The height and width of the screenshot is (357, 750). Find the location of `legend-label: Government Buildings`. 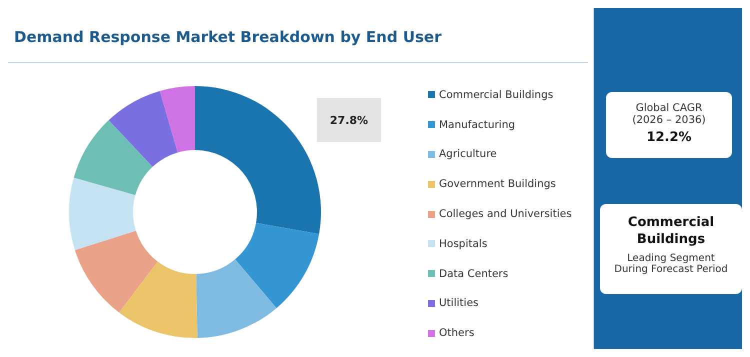

legend-label: Government Buildings is located at coordinates (497, 184).